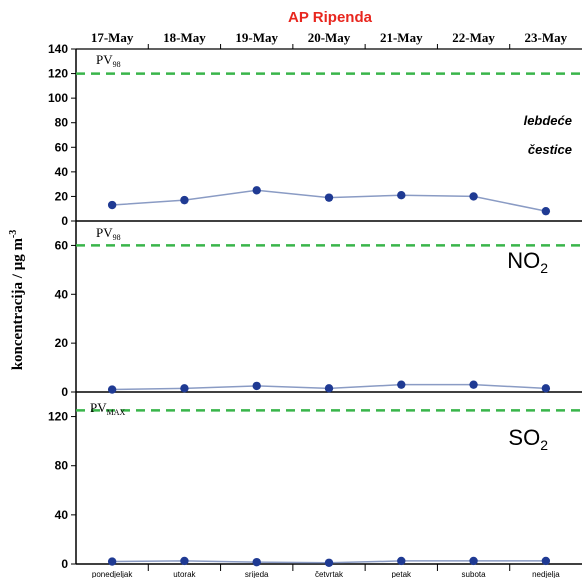  What do you see at coordinates (18, 304) in the screenshot?
I see `y-axis-label-text: koncentracija / μg m` at bounding box center [18, 304].